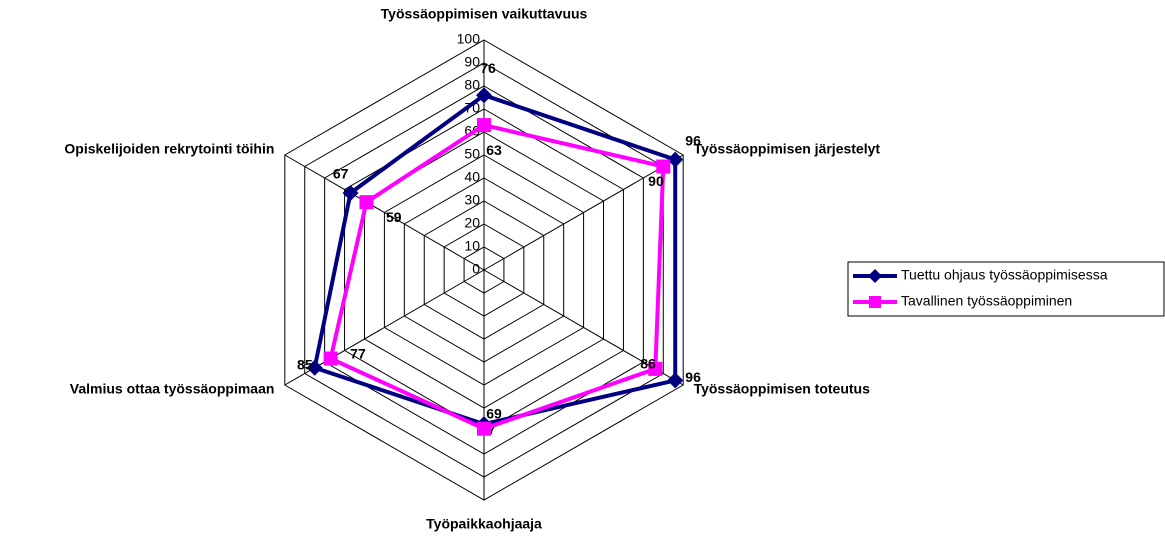 This screenshot has height=540, width=1165. Describe the element at coordinates (787, 149) in the screenshot. I see `category-label: Työssäoppimisen järjestelyt` at that location.